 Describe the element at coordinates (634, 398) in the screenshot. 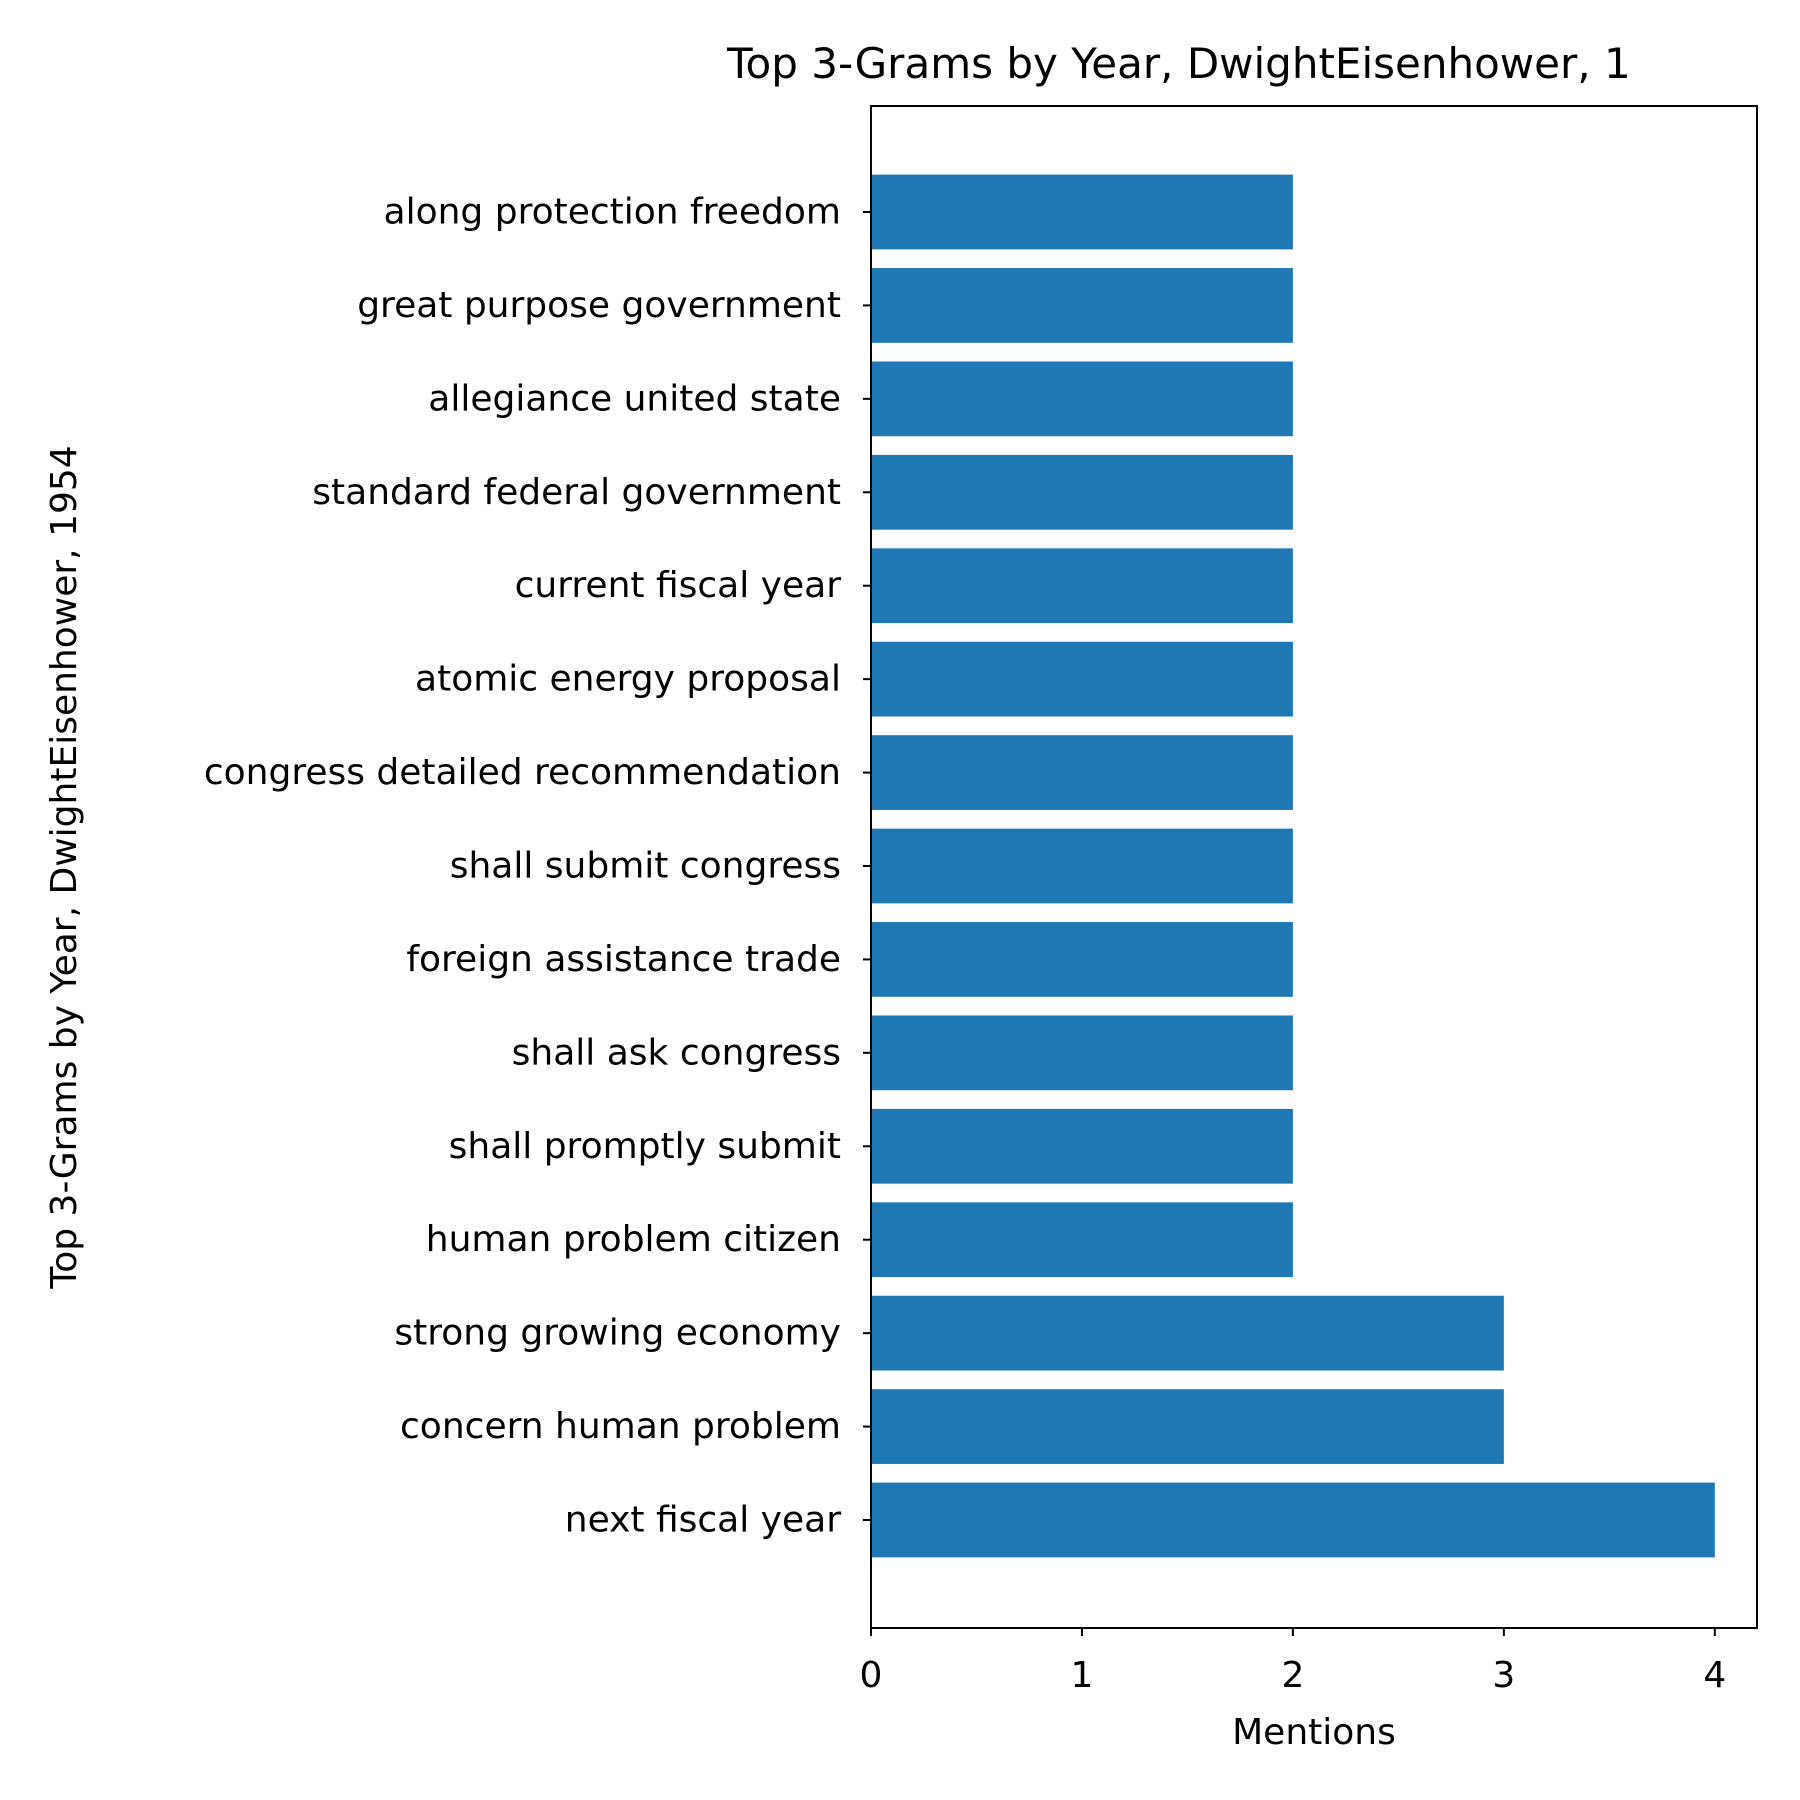

I see `y-tick-label: allegiance united state` at that location.